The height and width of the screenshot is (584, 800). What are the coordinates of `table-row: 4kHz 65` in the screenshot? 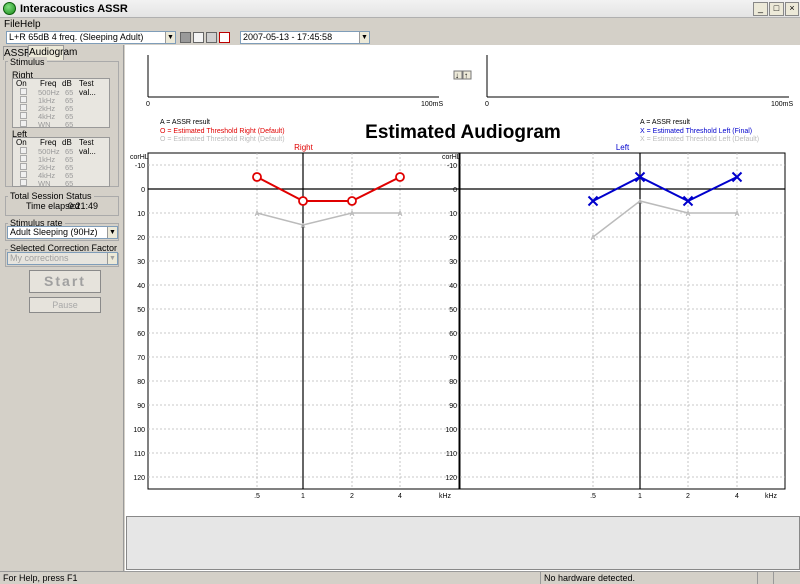 It's located at (61, 175).